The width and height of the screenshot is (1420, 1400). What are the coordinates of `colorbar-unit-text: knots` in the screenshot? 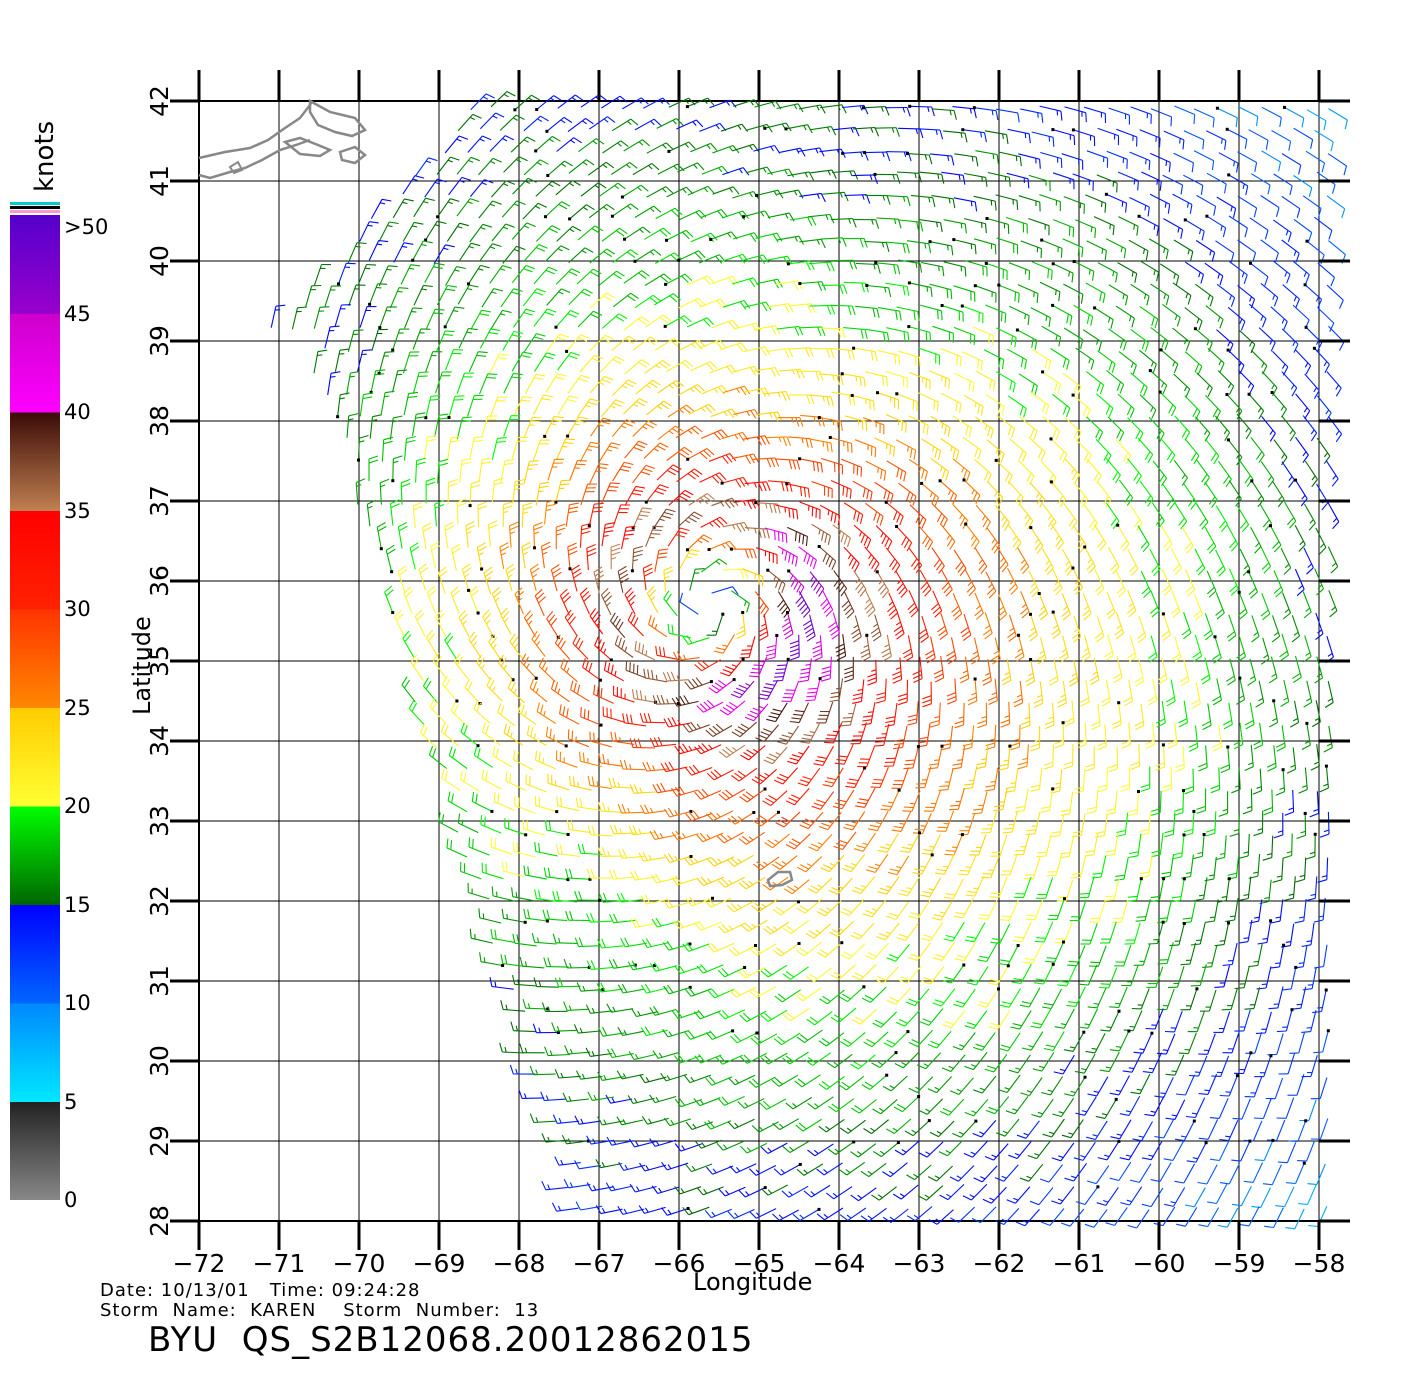 It's located at (45, 156).